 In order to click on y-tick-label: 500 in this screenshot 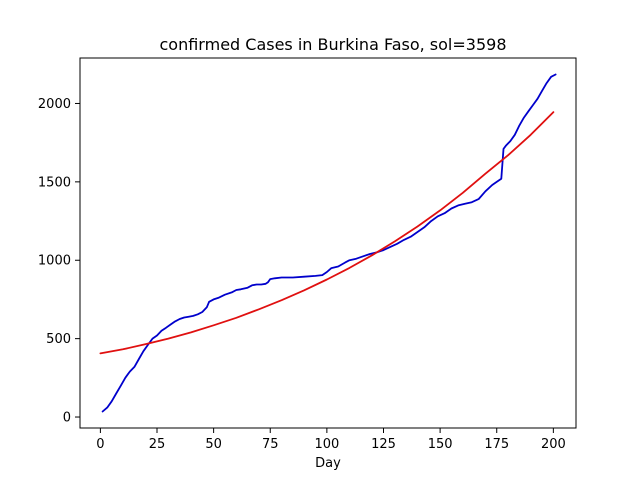, I will do `click(58, 339)`.